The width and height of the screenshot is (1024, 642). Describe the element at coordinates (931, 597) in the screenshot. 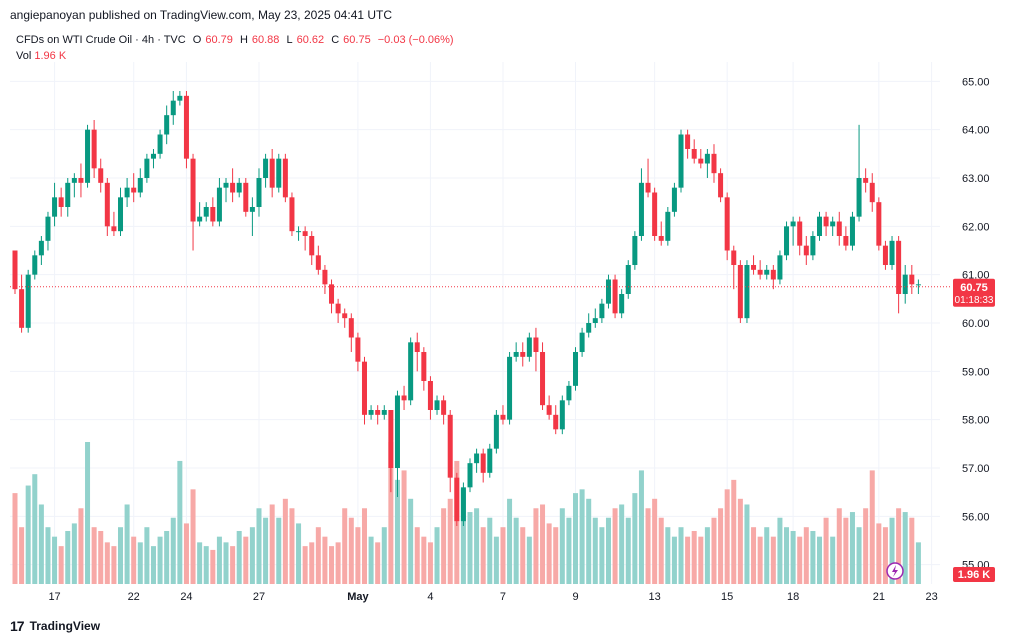

I see `x-tick-label: 23` at that location.